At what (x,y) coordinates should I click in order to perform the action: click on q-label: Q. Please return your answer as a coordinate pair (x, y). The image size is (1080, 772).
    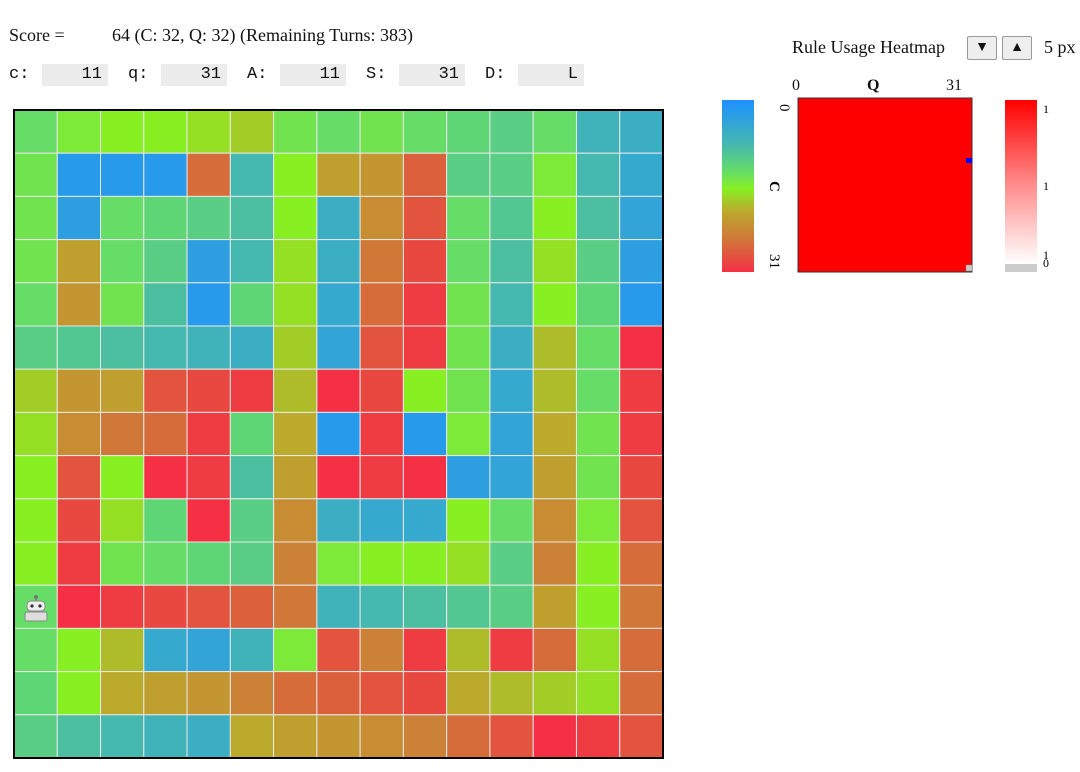
    Looking at the image, I should click on (873, 85).